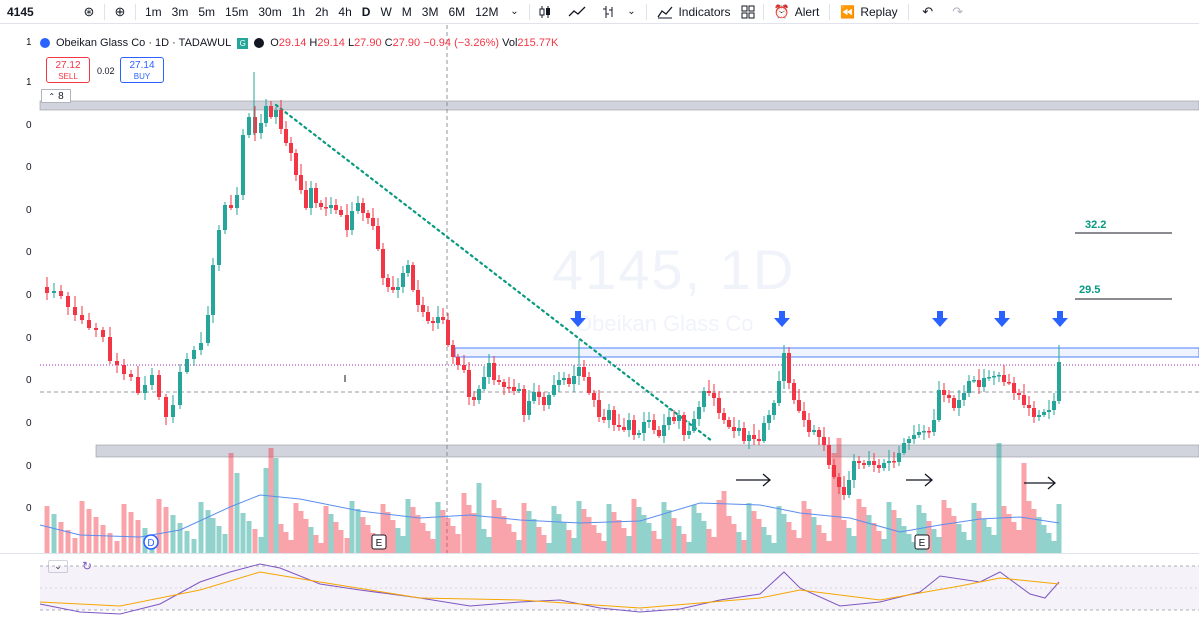 The image size is (1199, 620). Describe the element at coordinates (545, 12) in the screenshot. I see `candles-icon` at that location.